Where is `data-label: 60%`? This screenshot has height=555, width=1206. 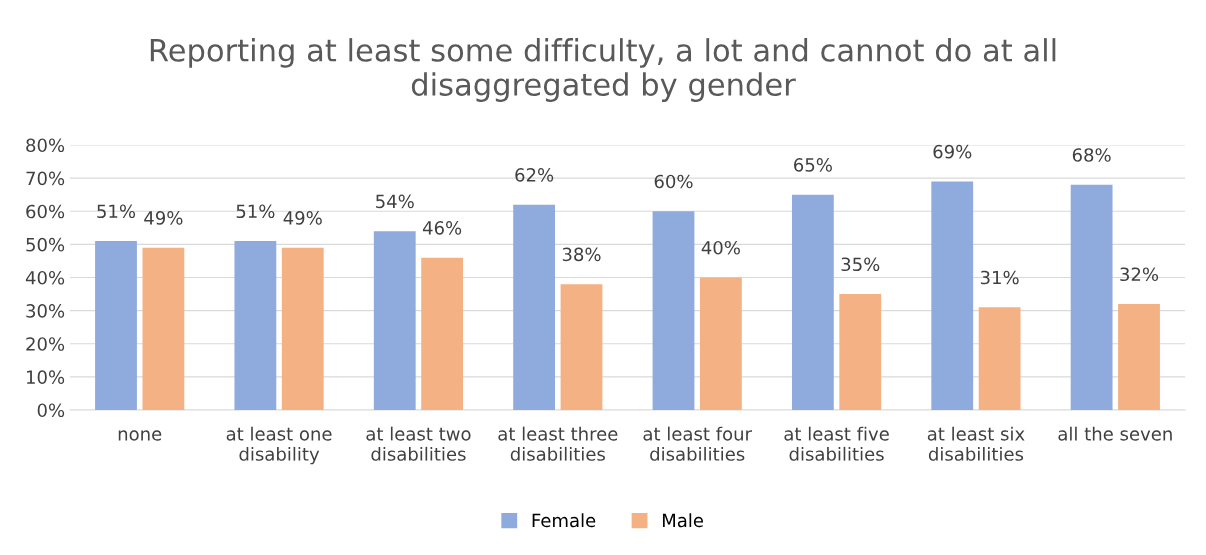
data-label: 60% is located at coordinates (673, 181).